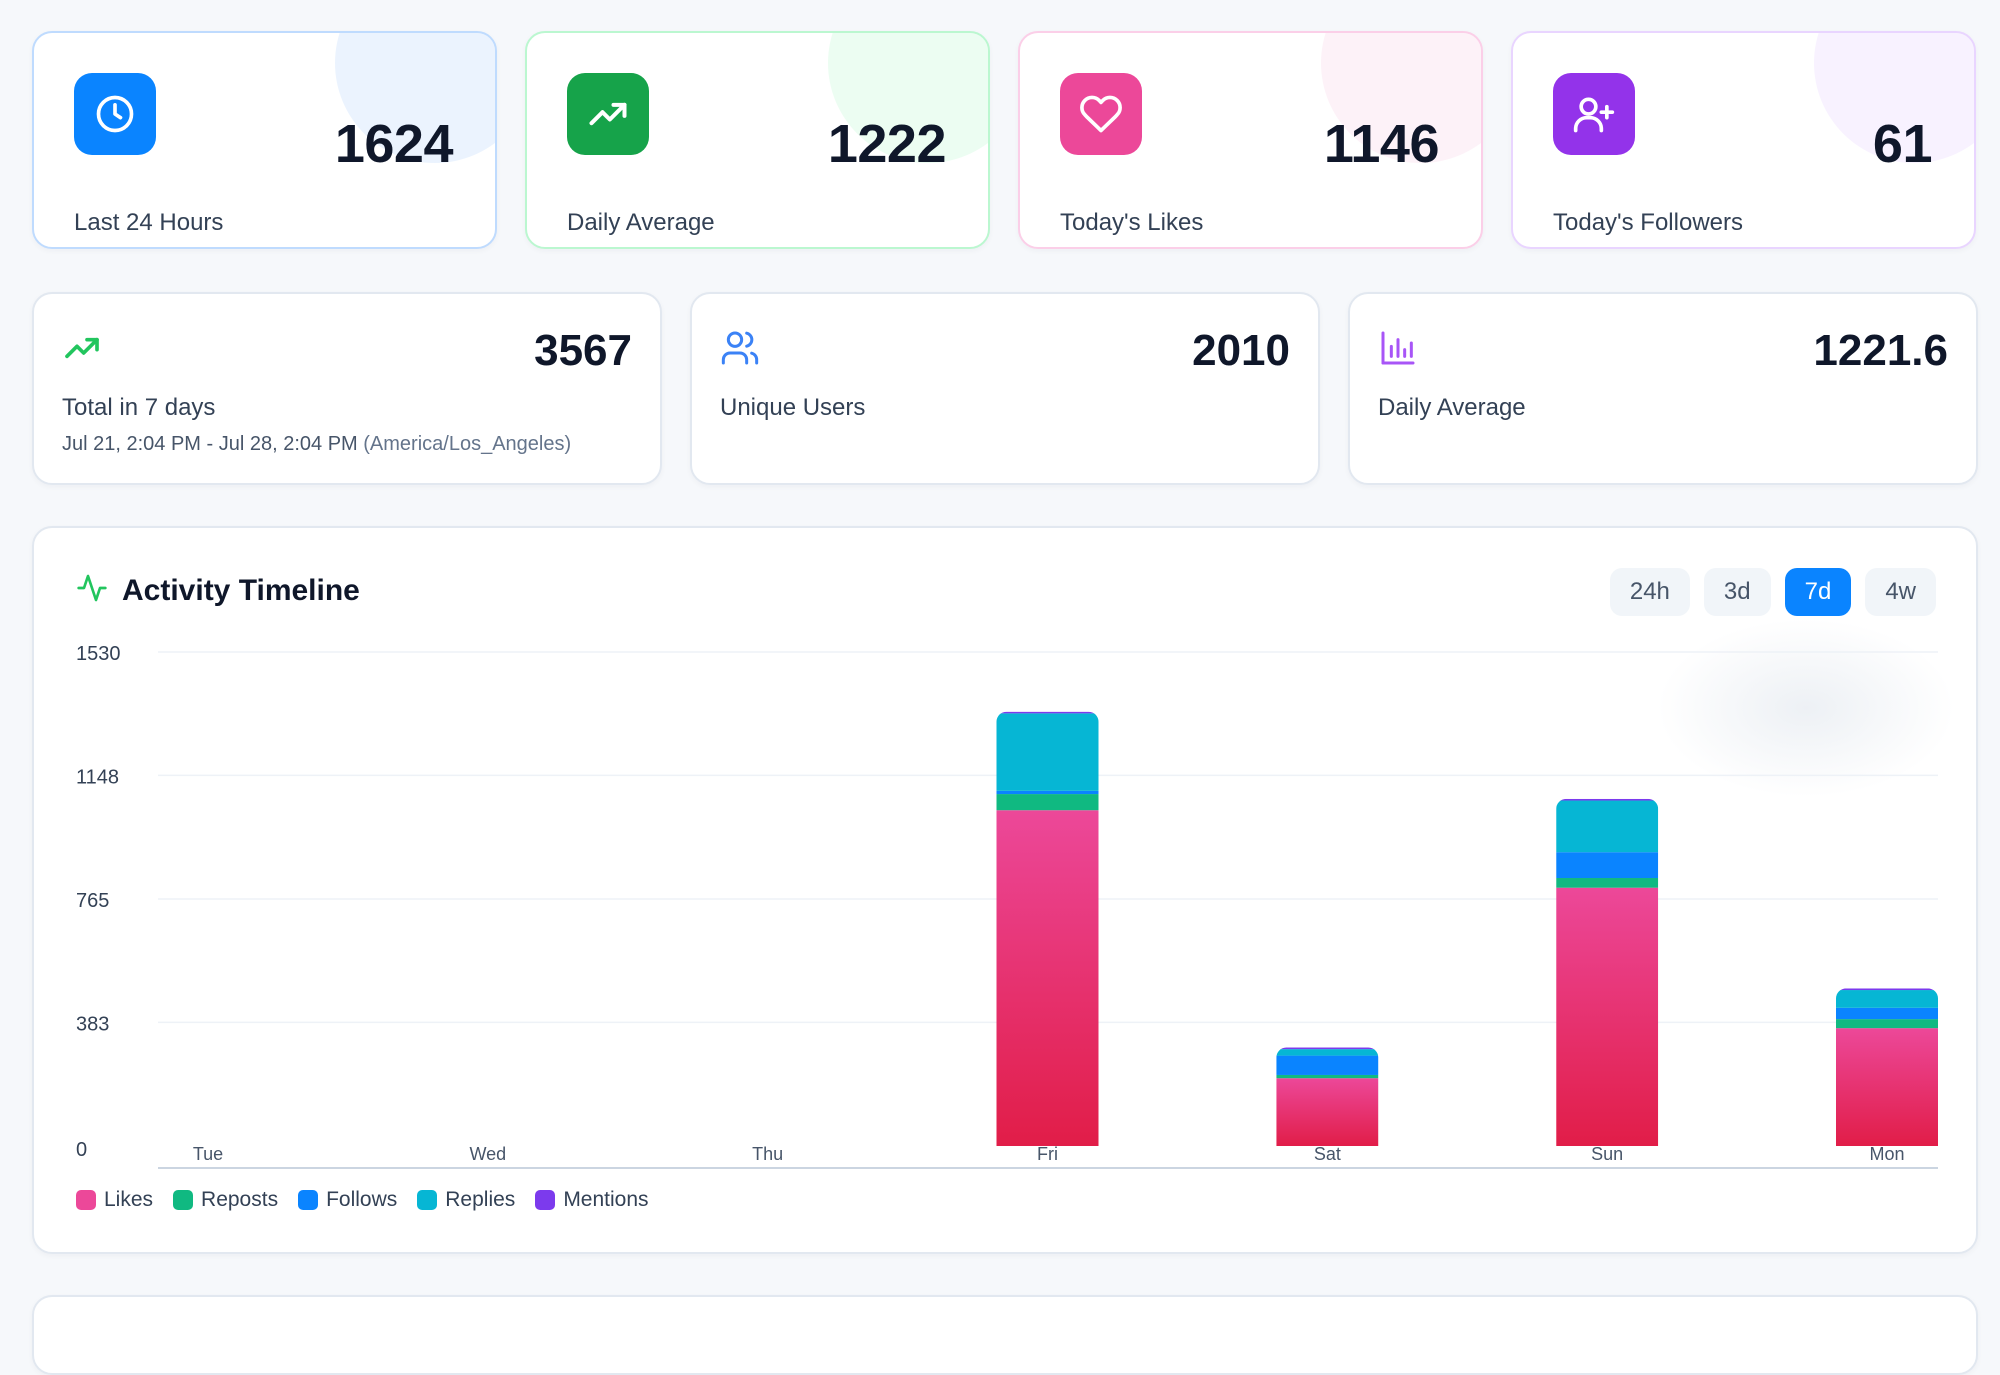  Describe the element at coordinates (887, 144) in the screenshot. I see `stat-value: 1222` at that location.